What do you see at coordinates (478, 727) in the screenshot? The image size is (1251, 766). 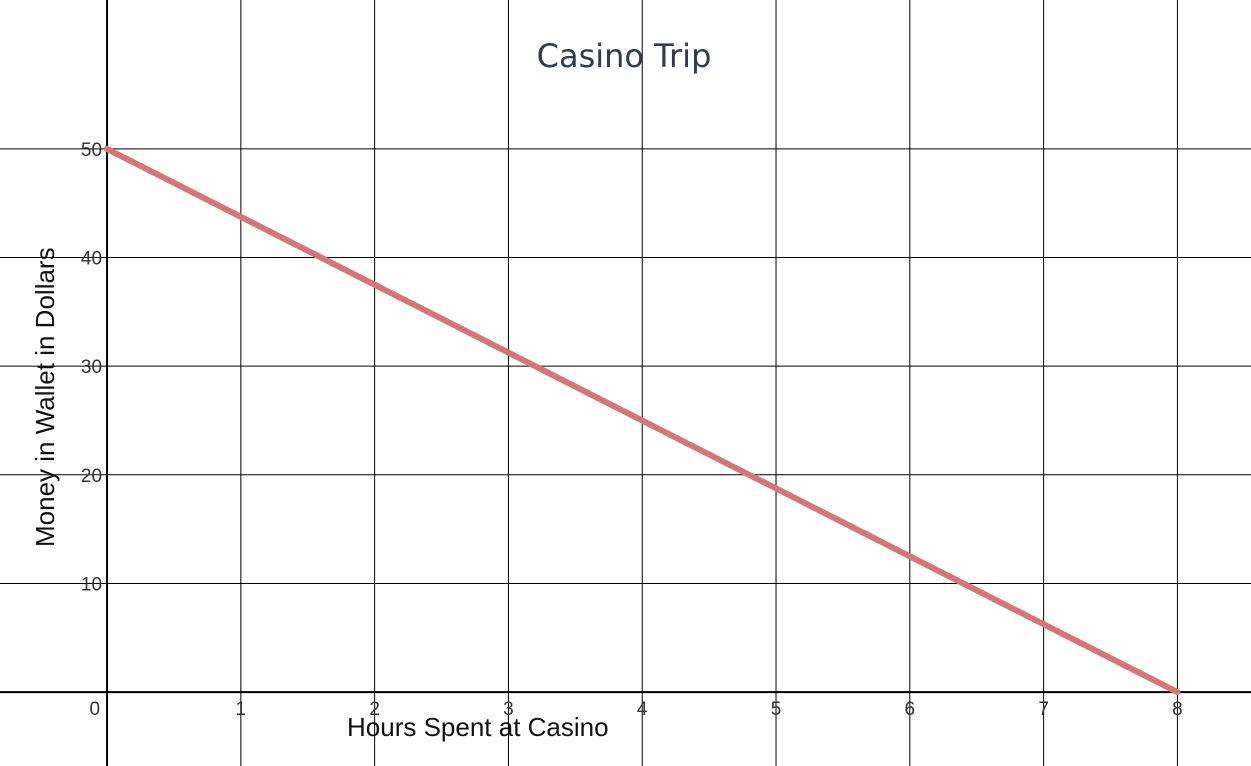 I see `x-axis-label: Hours Spent at Casino` at bounding box center [478, 727].